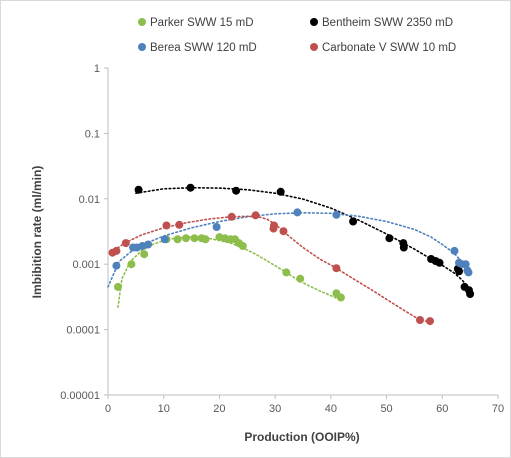  Describe the element at coordinates (37, 232) in the screenshot. I see `y-axis-title: Imbibition rate (ml/min)` at that location.